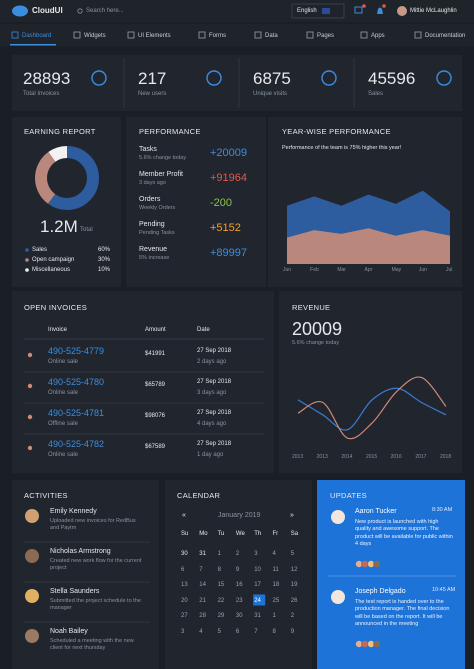 Image resolution: width=474 pixels, height=669 pixels. What do you see at coordinates (294, 569) in the screenshot?
I see `calendar-day: 12` at bounding box center [294, 569].